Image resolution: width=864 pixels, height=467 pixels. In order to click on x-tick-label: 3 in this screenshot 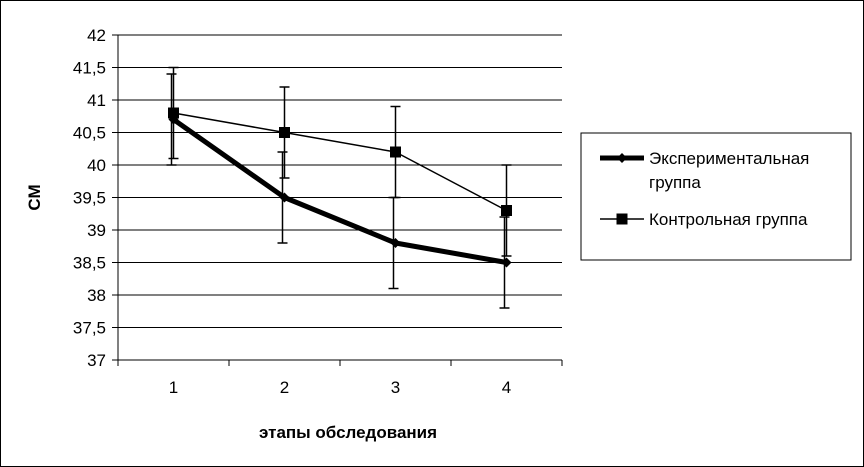, I will do `click(395, 387)`.